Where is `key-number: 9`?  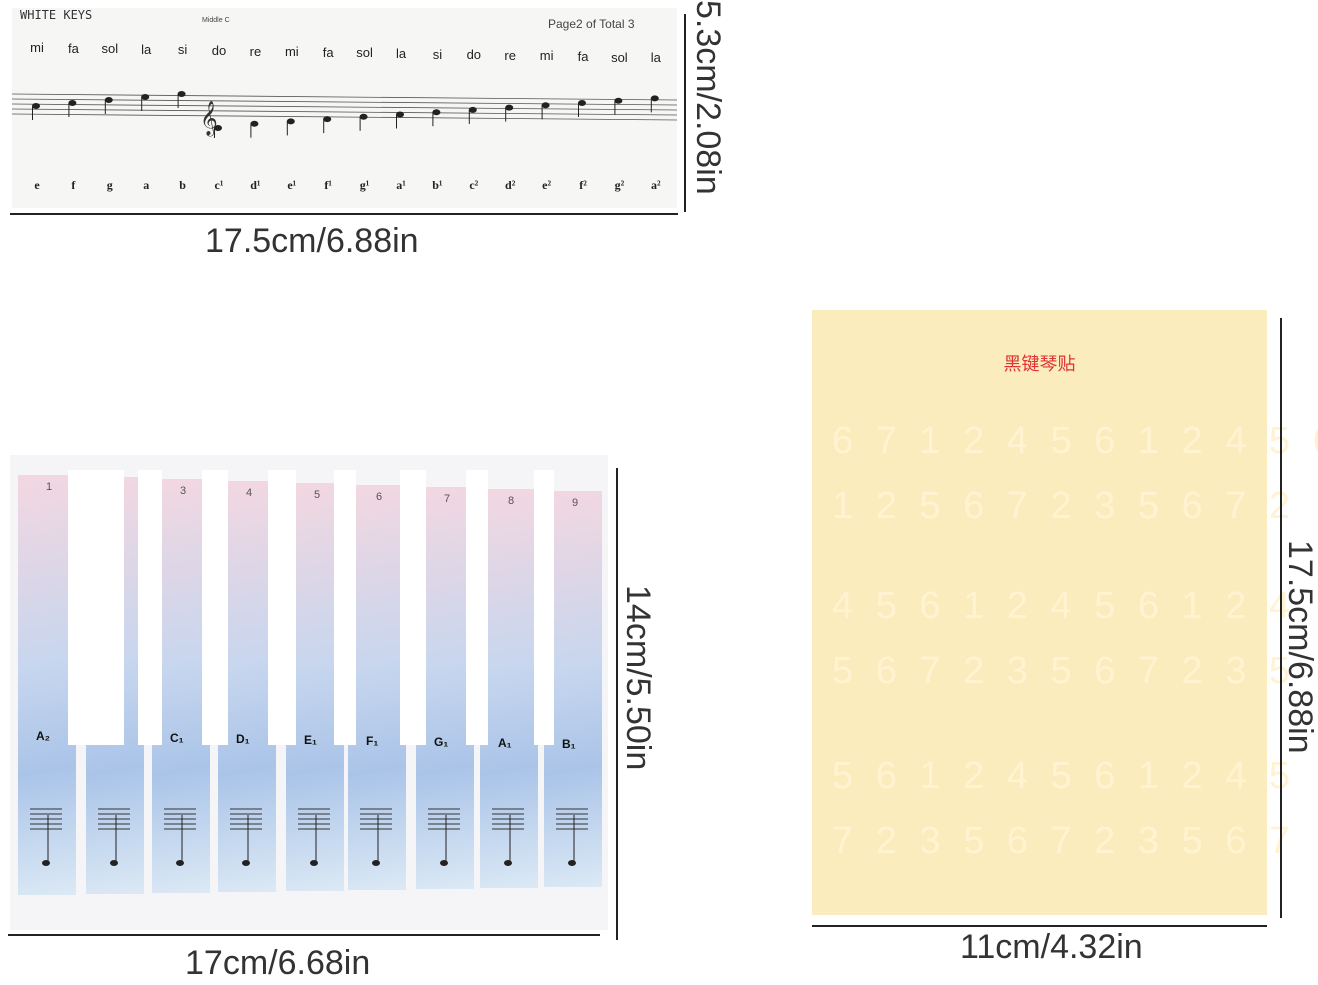
key-number: 9 is located at coordinates (575, 503).